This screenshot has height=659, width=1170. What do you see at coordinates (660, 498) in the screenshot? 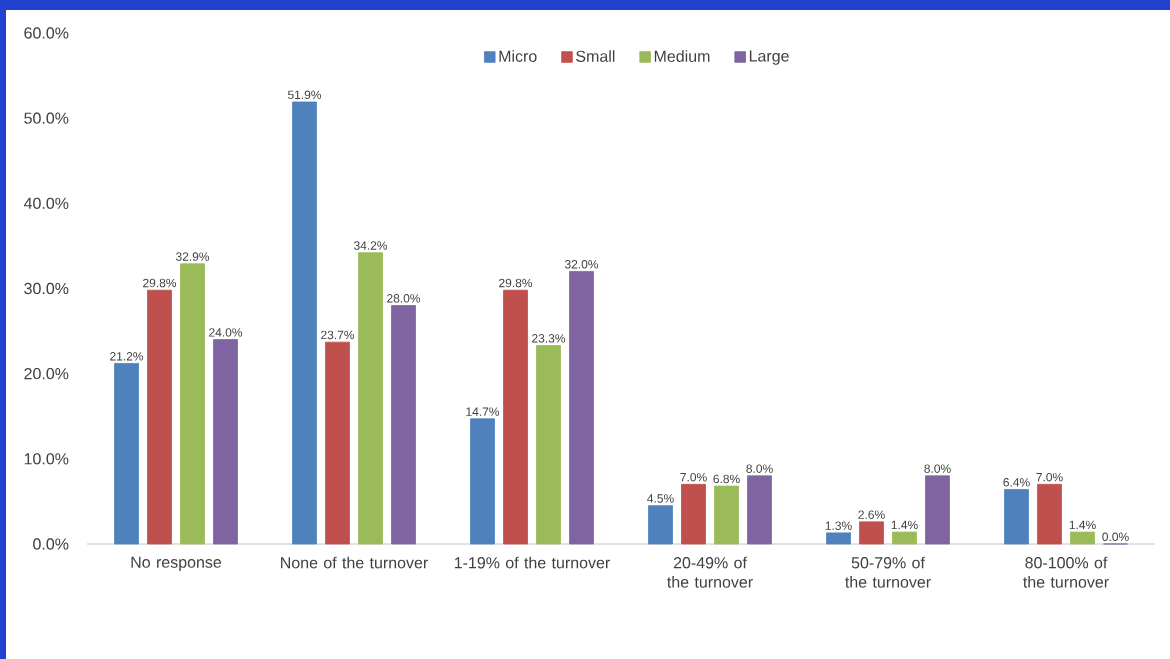
I see `data-label: 4.5%` at bounding box center [660, 498].